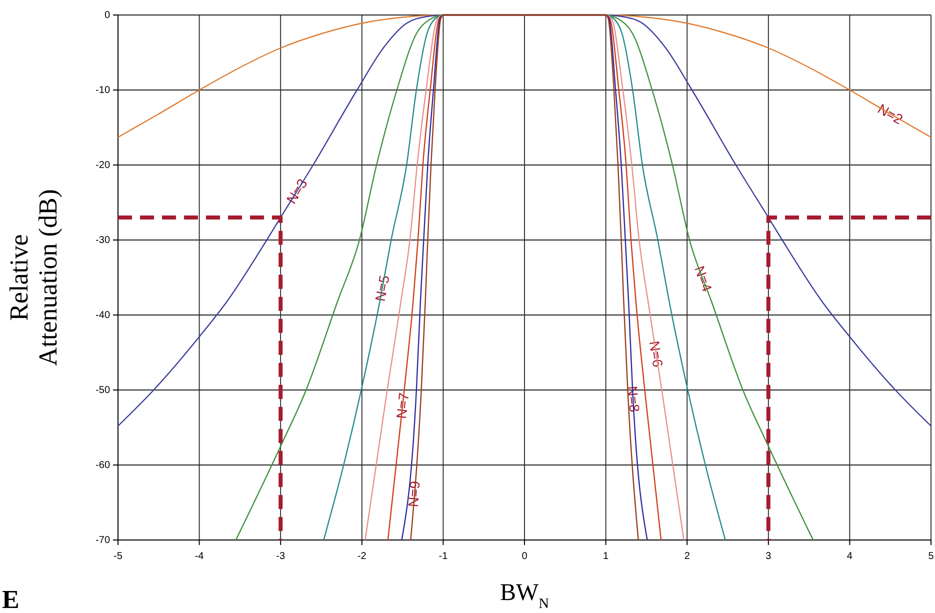 Image resolution: width=935 pixels, height=613 pixels. I want to click on x-tick-label: 1, so click(606, 556).